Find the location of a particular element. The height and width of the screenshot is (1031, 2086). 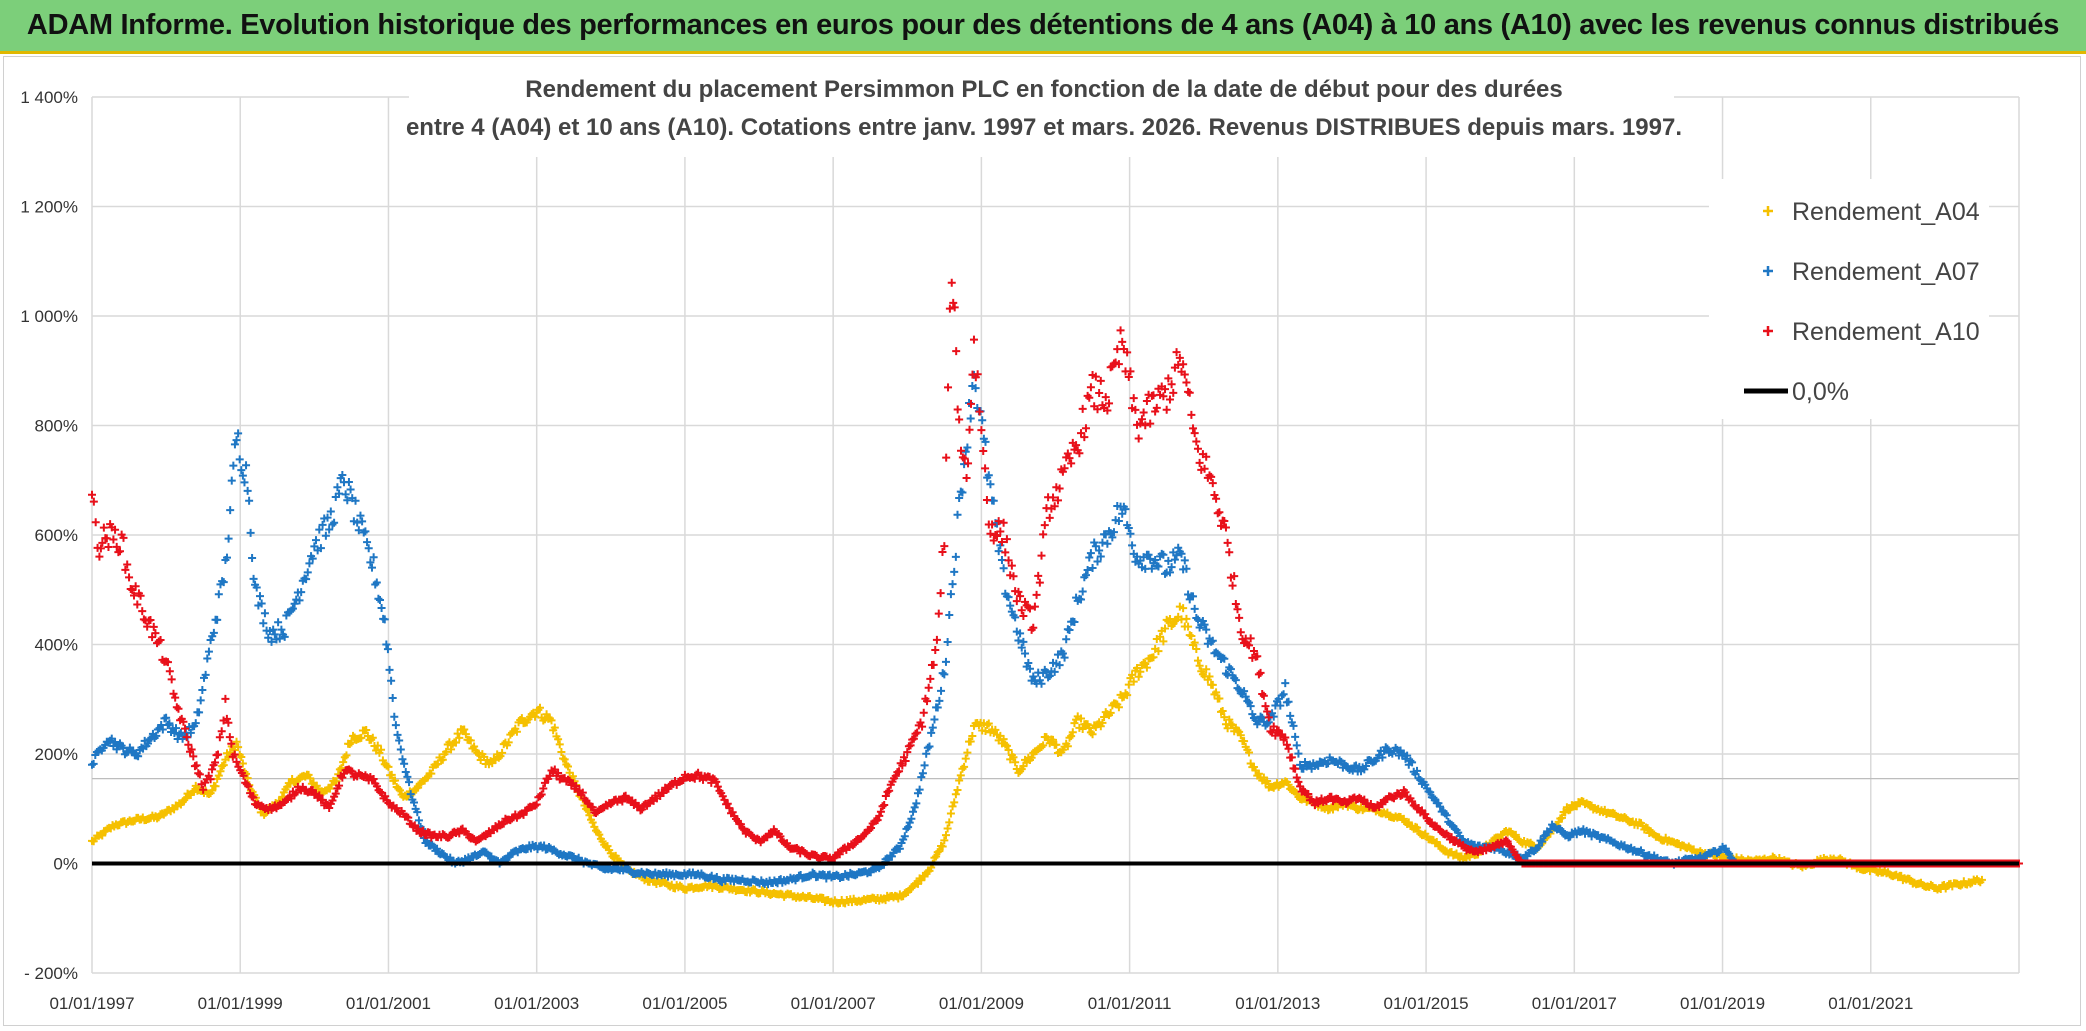

y-tick-label: - 200% is located at coordinates (51, 973).